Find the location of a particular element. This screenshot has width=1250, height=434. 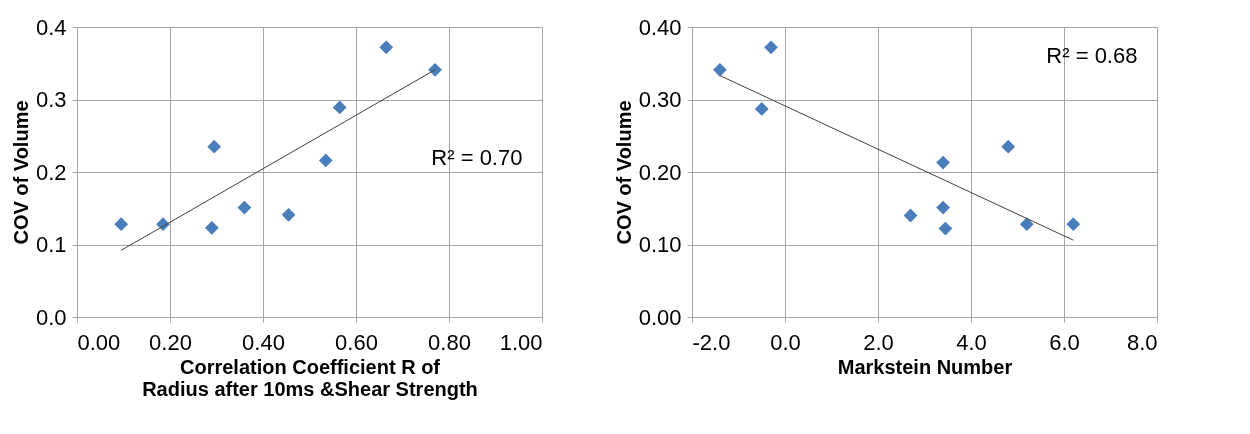

y-tick-label: 0.10 is located at coordinates (660, 244).